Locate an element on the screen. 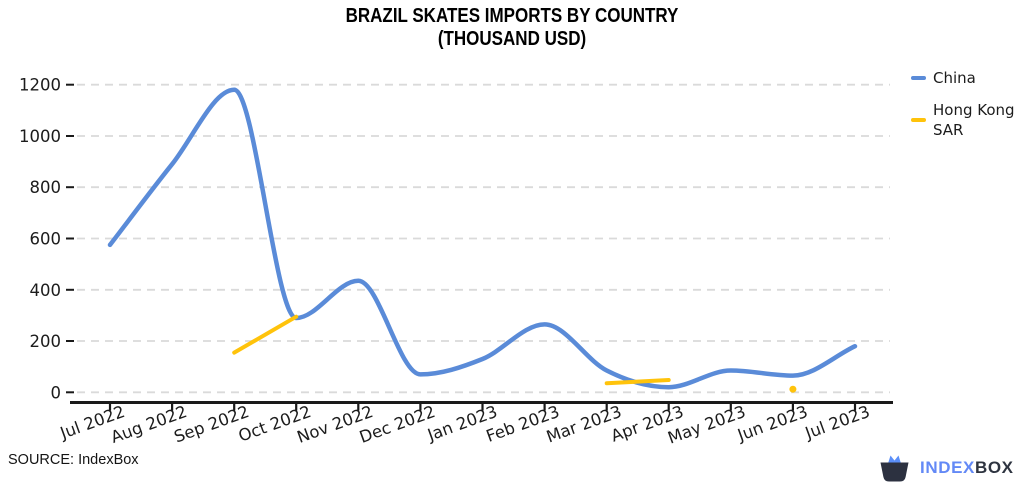  legend-label-china: China is located at coordinates (954, 78).